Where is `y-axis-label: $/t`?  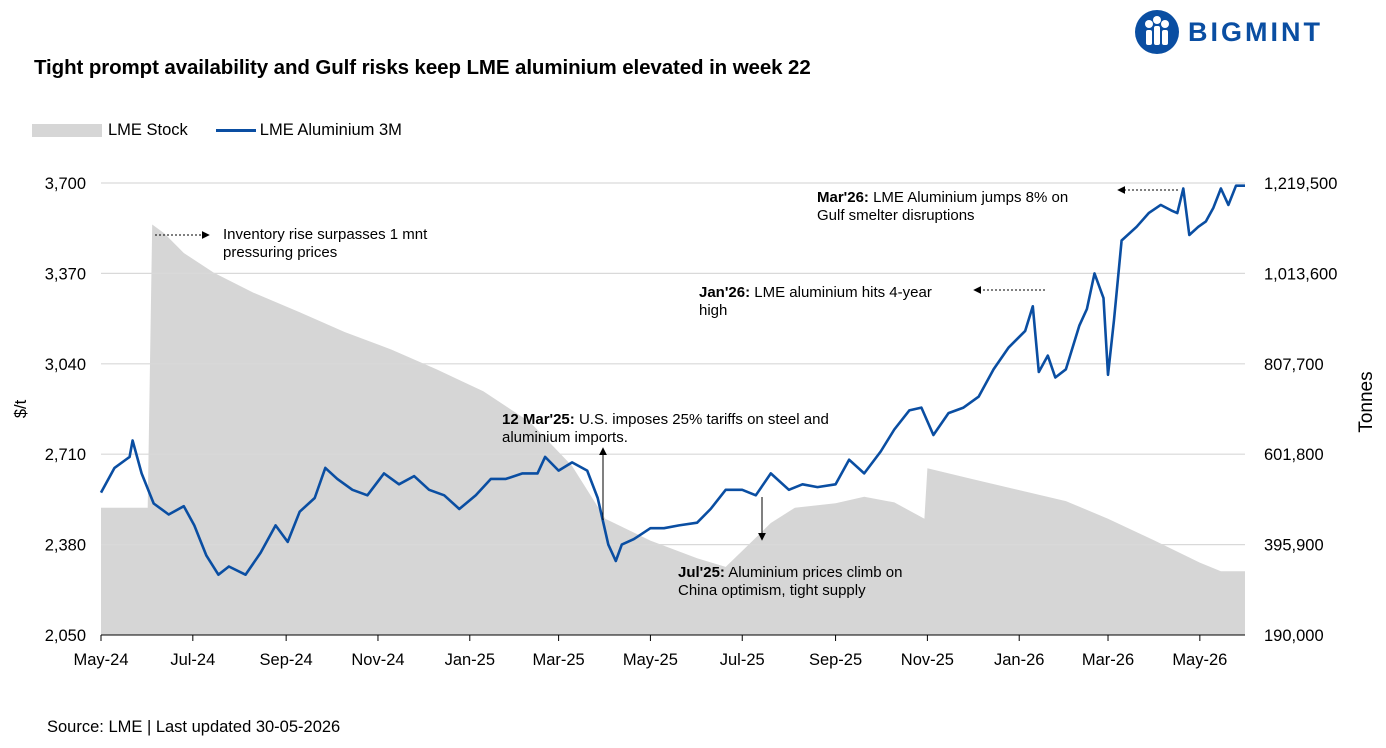
y-axis-label: $/t is located at coordinates (21, 408).